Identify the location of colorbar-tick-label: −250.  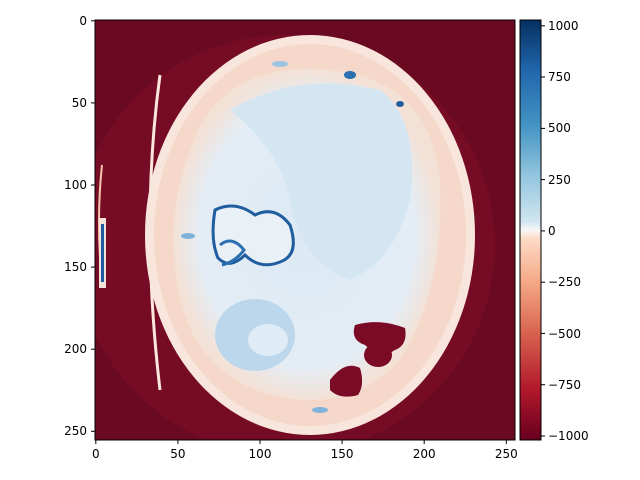
(564, 282).